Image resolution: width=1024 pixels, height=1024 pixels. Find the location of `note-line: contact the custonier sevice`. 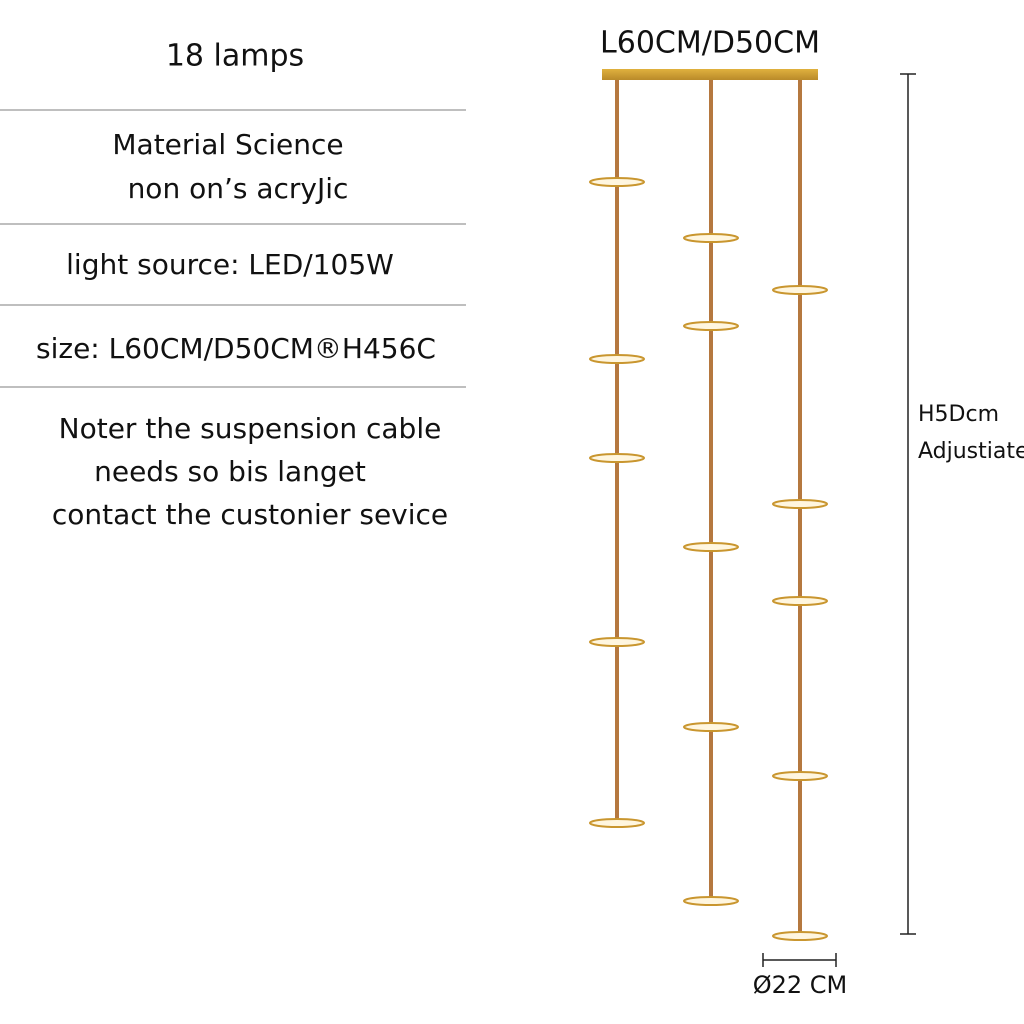

note-line: contact the custonier sevice is located at coordinates (250, 514).